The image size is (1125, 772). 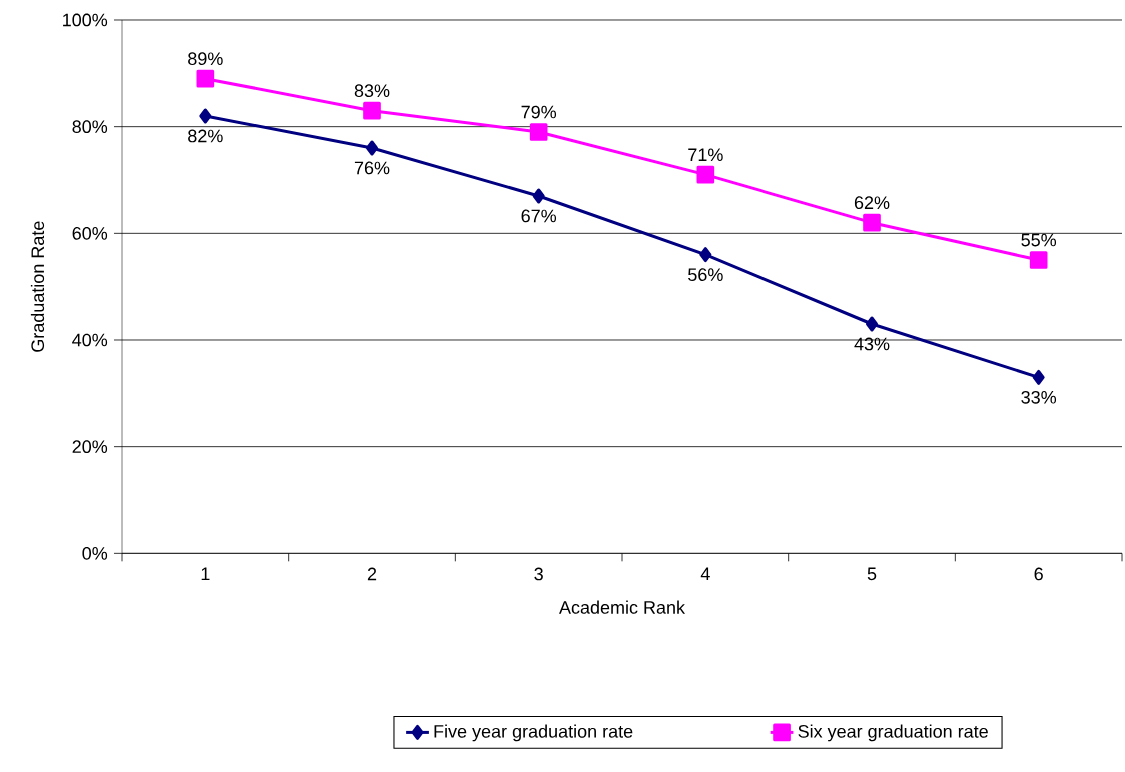 What do you see at coordinates (622, 607) in the screenshot?
I see `x-axis-title: Academic Rank` at bounding box center [622, 607].